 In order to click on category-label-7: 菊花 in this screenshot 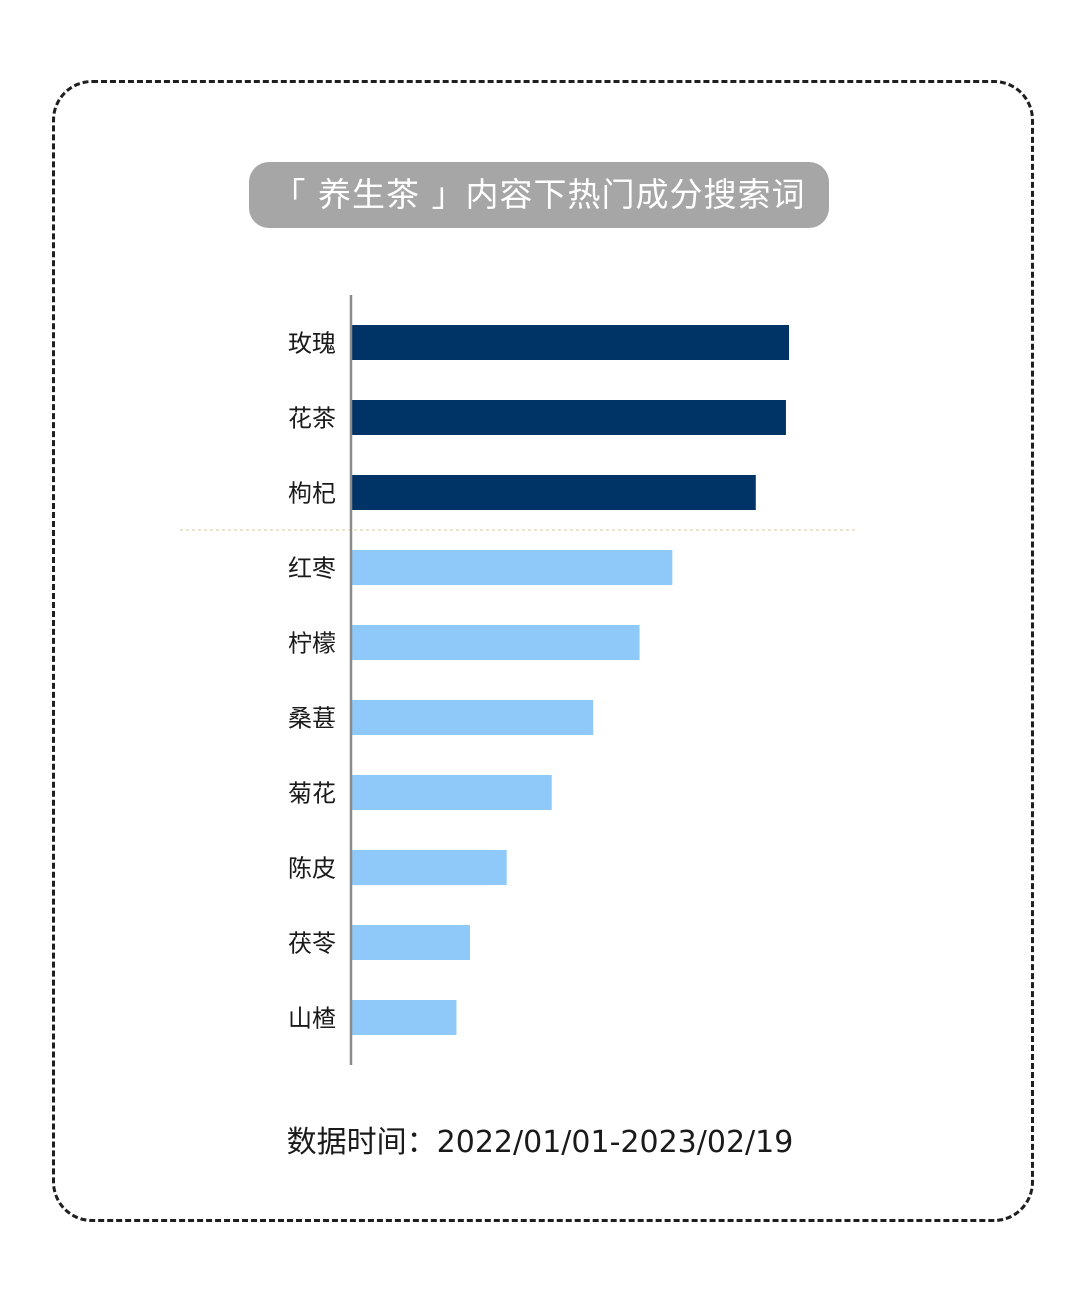, I will do `click(312, 794)`.